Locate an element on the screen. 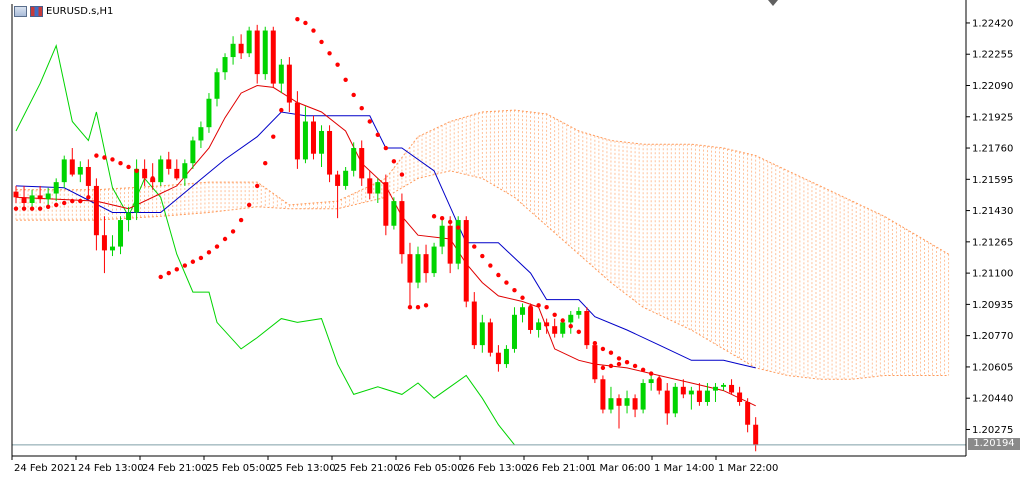  x-tick-label: 1 Mar 14:00 is located at coordinates (684, 468).